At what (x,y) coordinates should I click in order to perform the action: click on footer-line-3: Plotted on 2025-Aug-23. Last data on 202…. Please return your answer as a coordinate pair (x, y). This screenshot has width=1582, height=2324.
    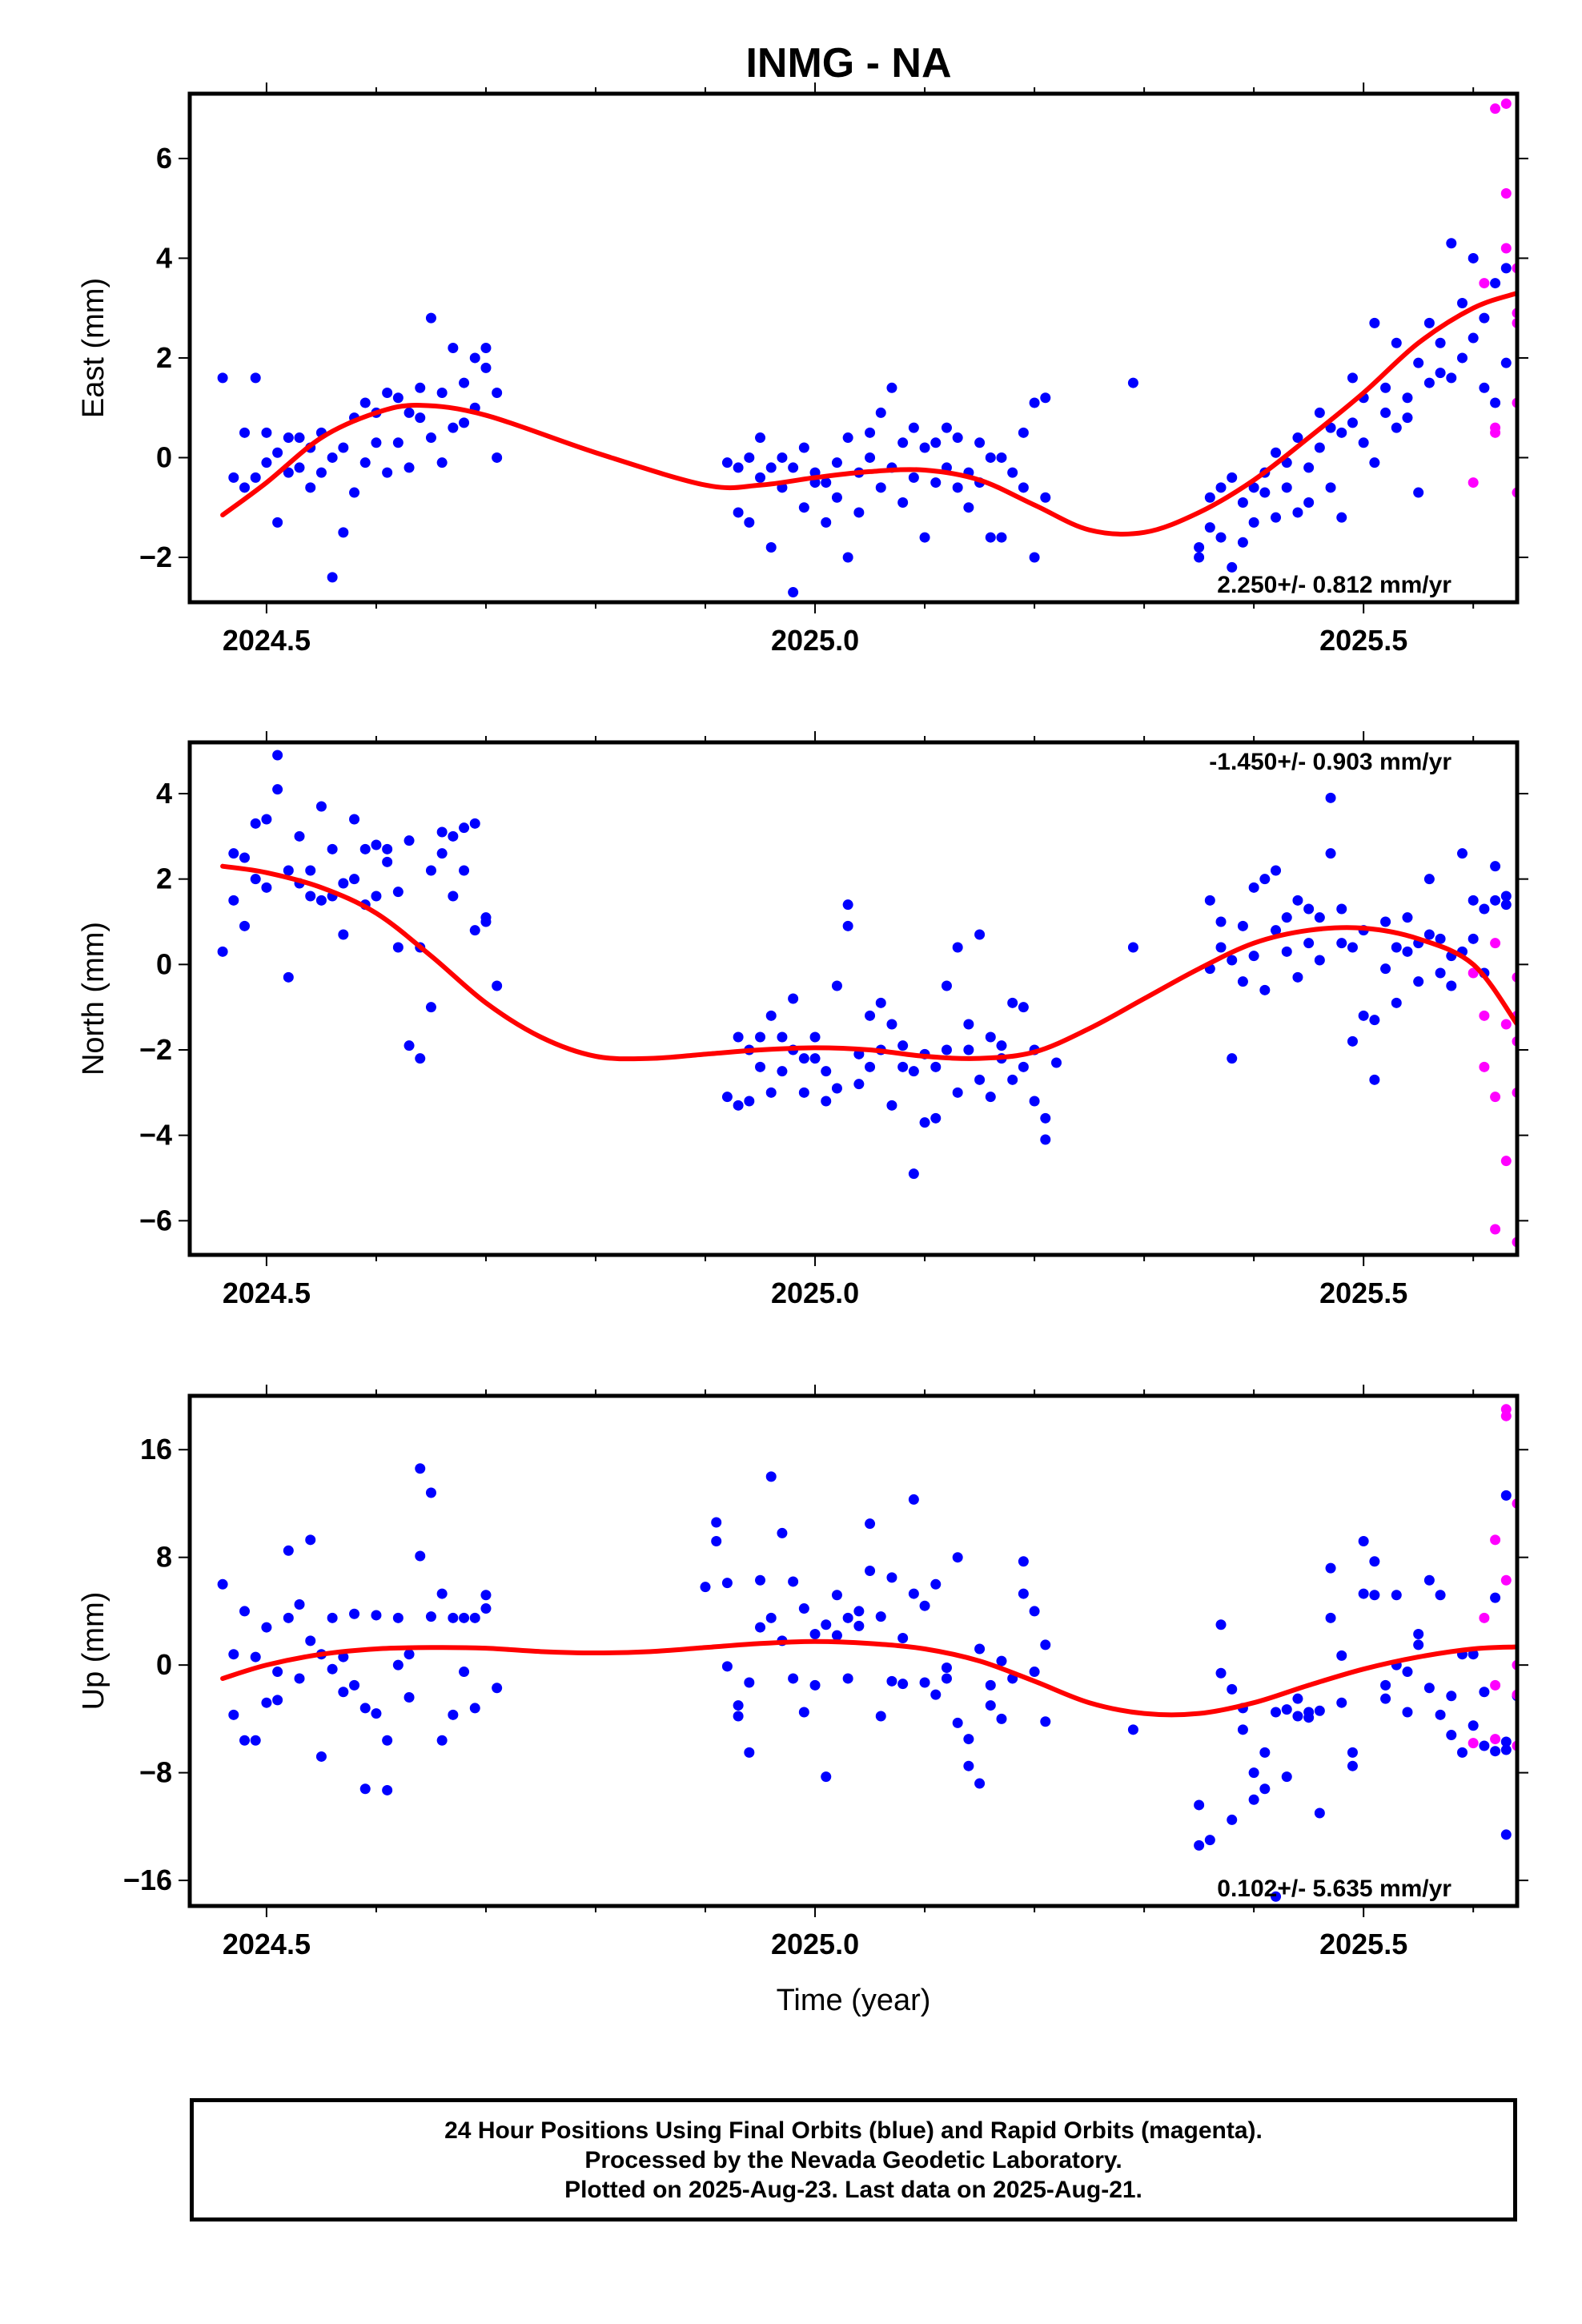
    Looking at the image, I should click on (853, 2189).